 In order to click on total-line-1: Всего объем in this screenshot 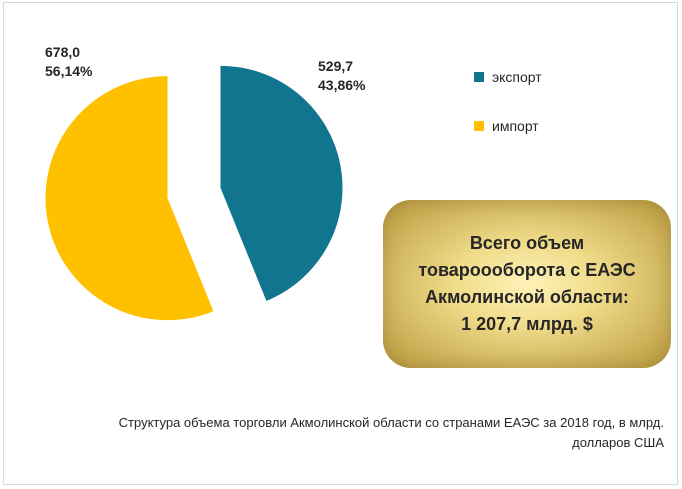, I will do `click(527, 243)`.